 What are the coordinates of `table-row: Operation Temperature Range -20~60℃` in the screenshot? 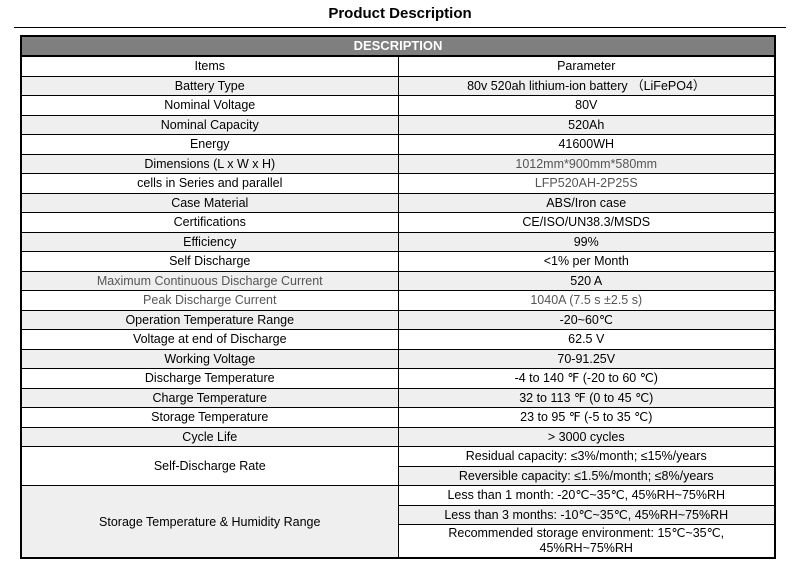 It's located at (398, 319).